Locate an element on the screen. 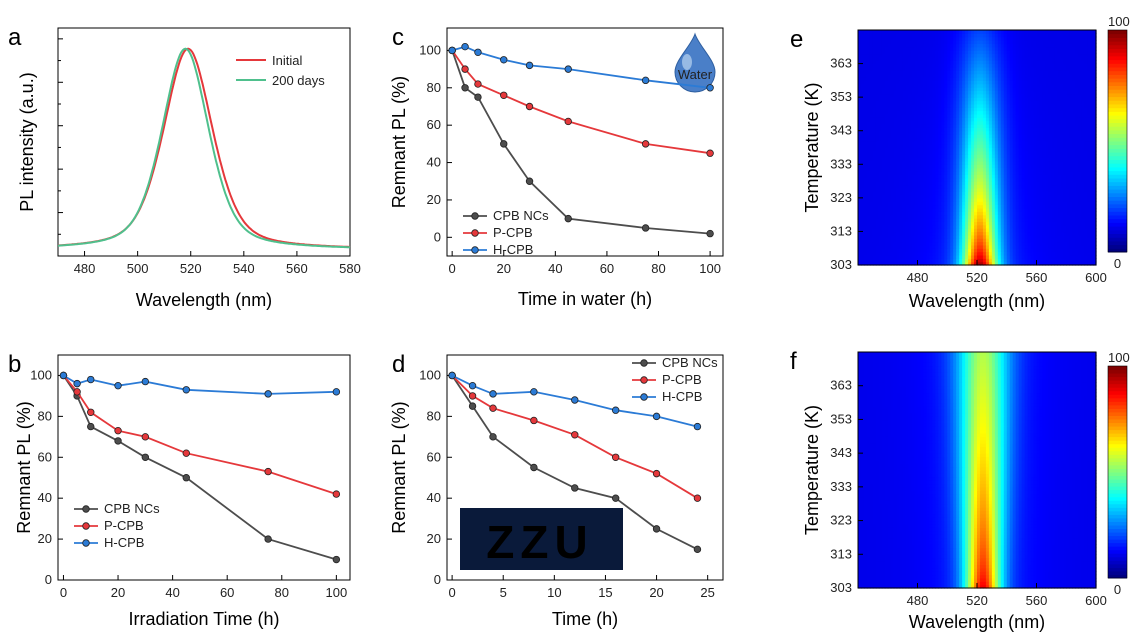 The image size is (1132, 635). data-point-p-cpb is located at coordinates (710, 153).